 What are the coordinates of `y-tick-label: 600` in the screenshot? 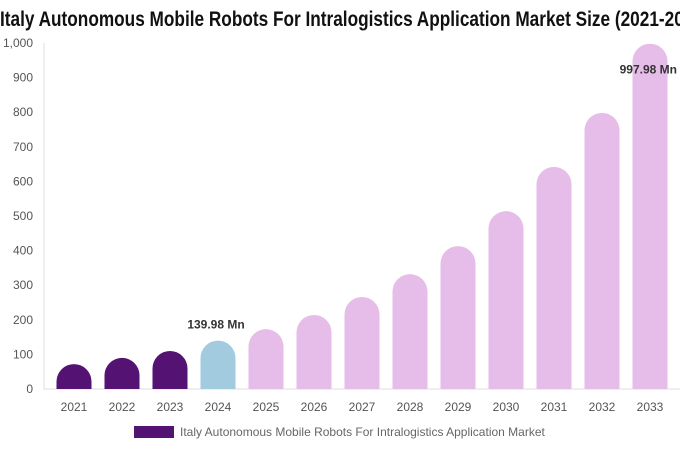 It's located at (23, 181).